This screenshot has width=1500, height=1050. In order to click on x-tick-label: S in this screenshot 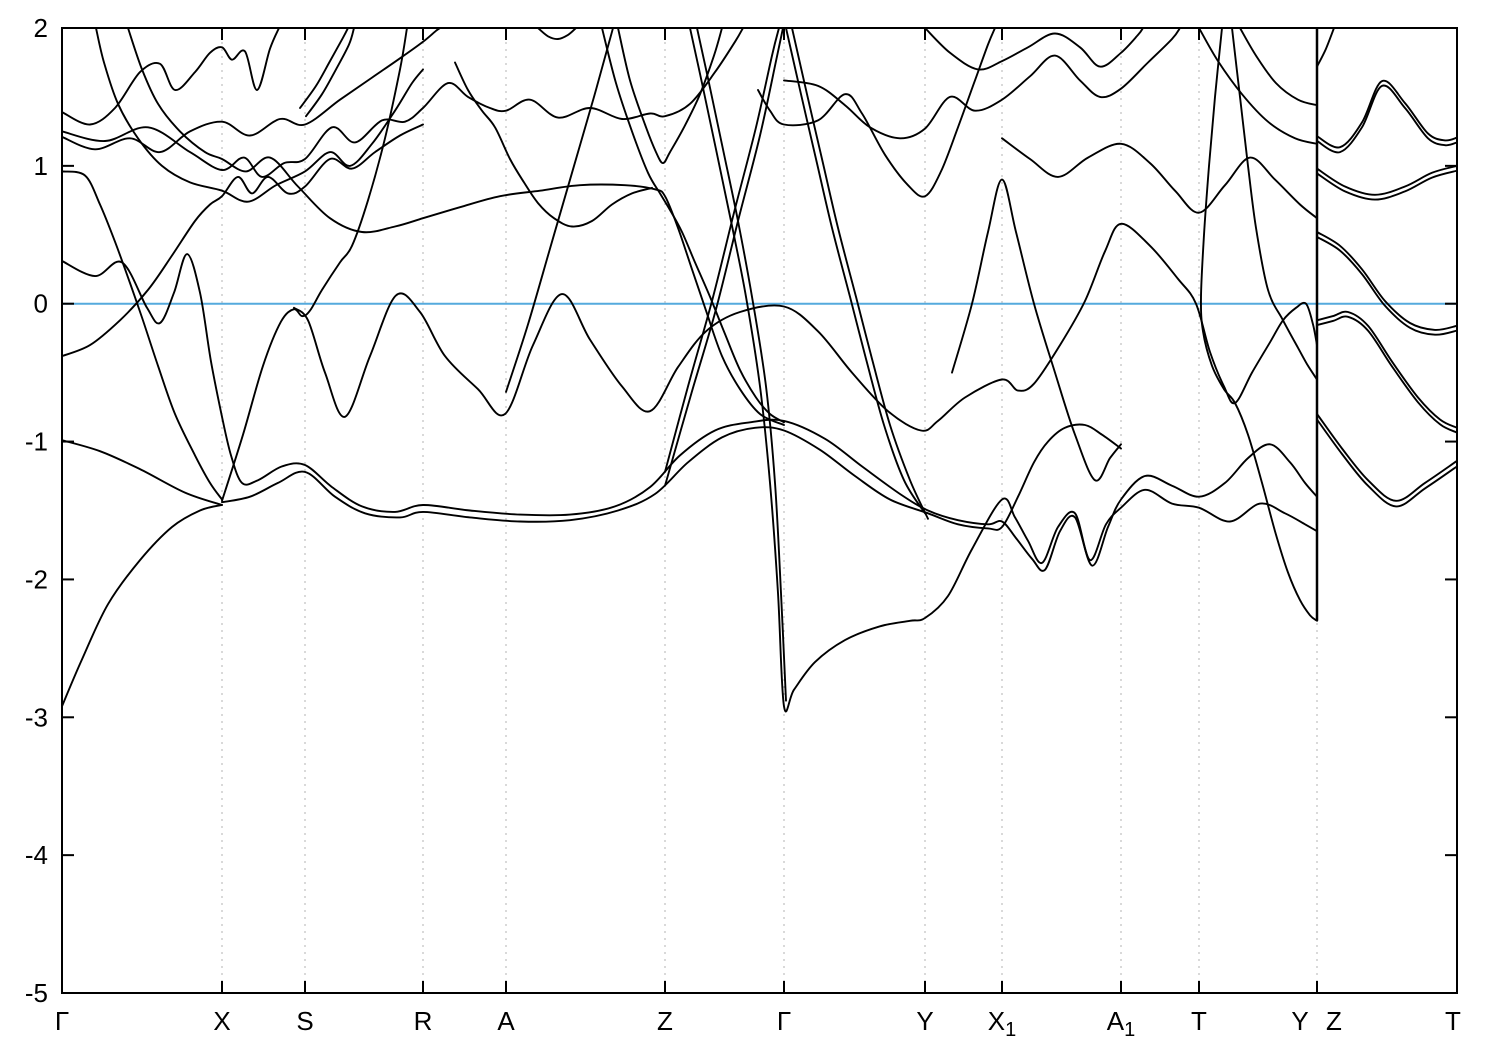, I will do `click(304, 1021)`.